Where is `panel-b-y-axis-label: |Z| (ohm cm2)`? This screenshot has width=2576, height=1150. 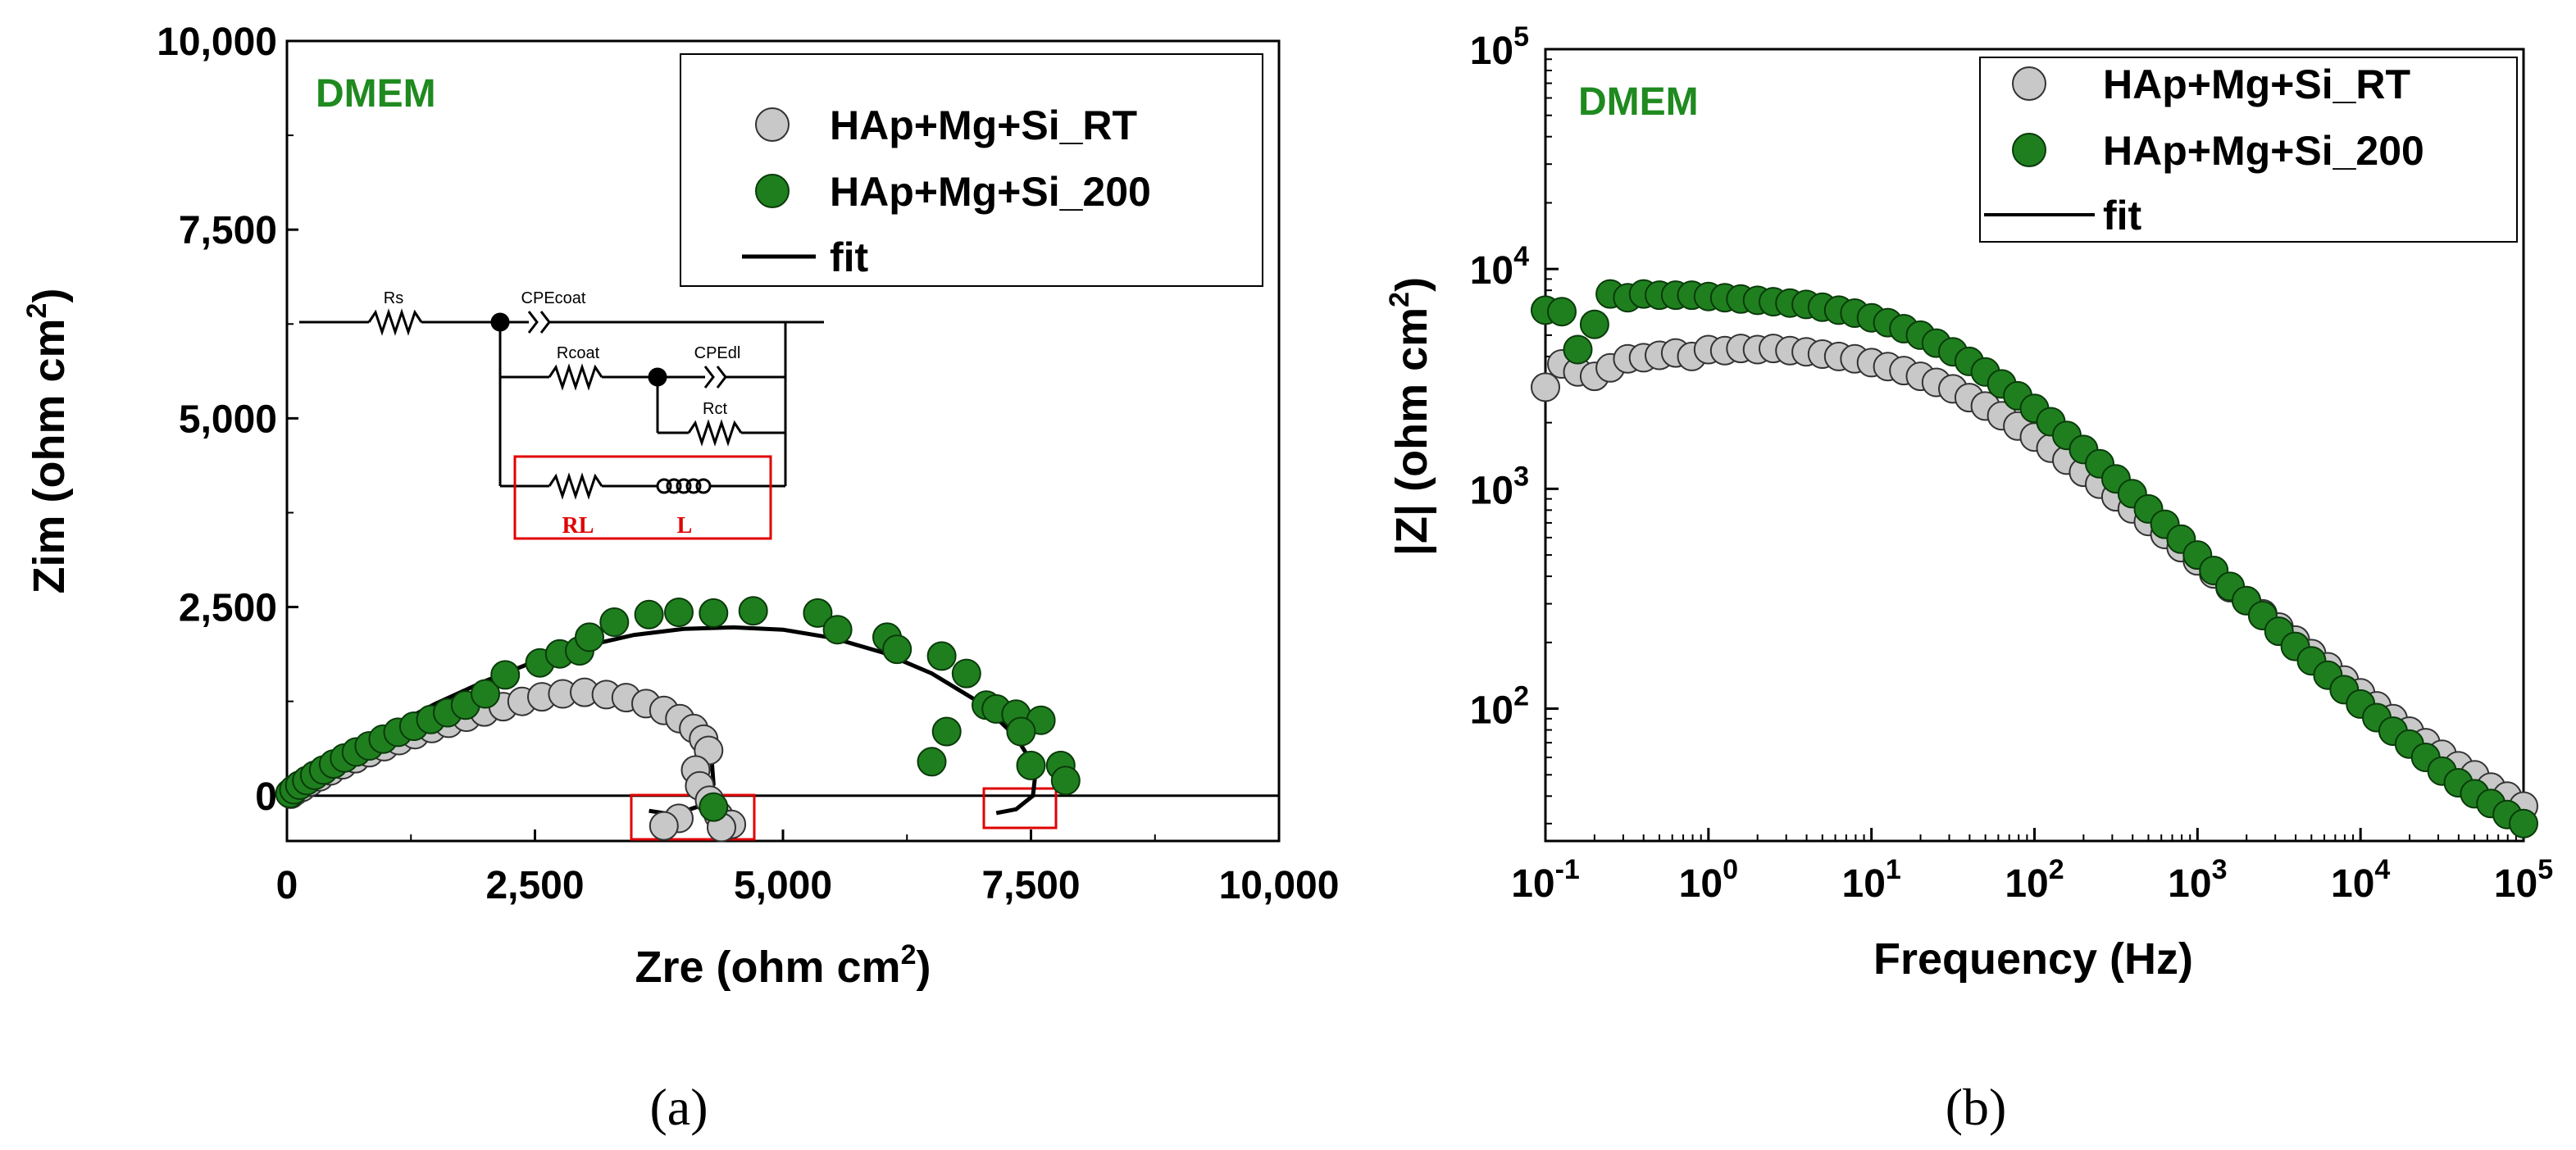 panel-b-y-axis-label: |Z| (ohm cm2) is located at coordinates (1410, 416).